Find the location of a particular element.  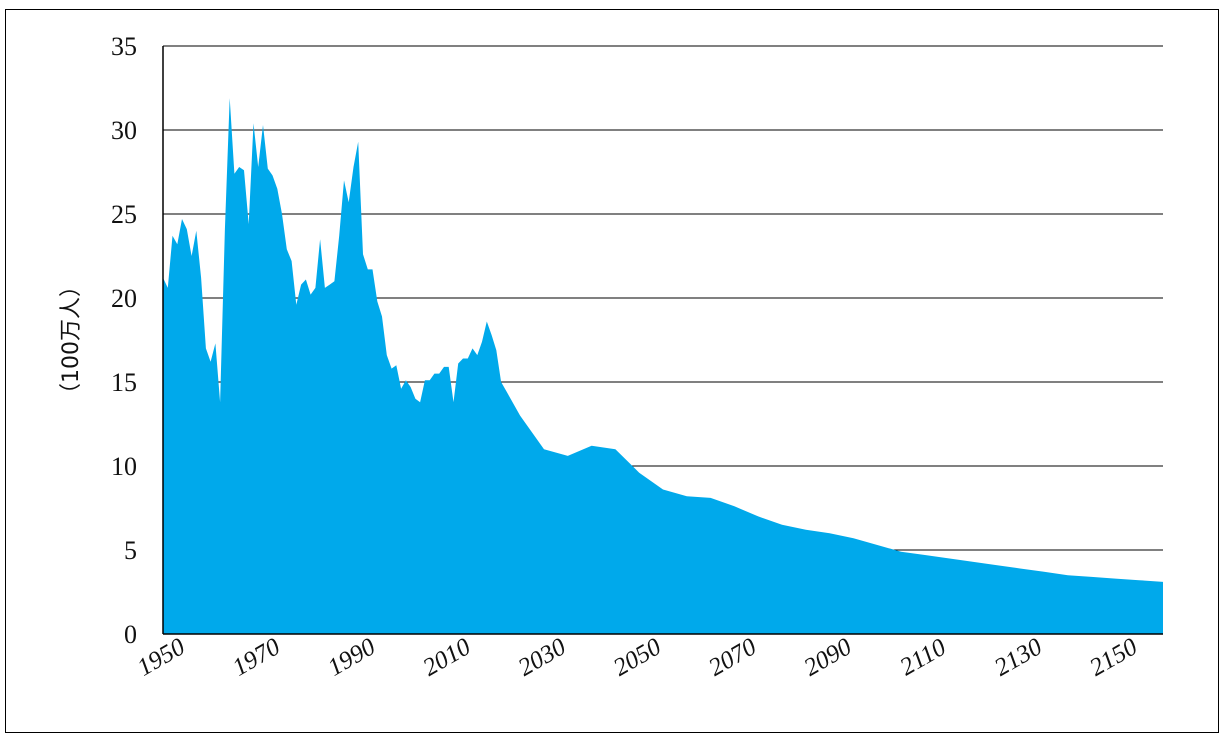

y-tick-label: 20 is located at coordinates (124, 298).